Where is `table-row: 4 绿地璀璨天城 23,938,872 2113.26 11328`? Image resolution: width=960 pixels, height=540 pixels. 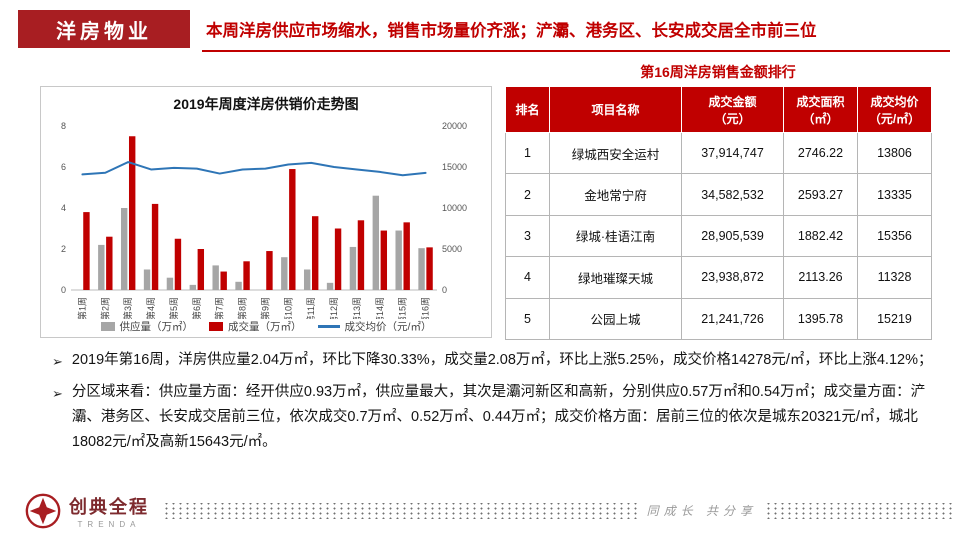 table-row: 4 绿地璀璨天城 23,938,872 2113.26 11328 is located at coordinates (718, 277).